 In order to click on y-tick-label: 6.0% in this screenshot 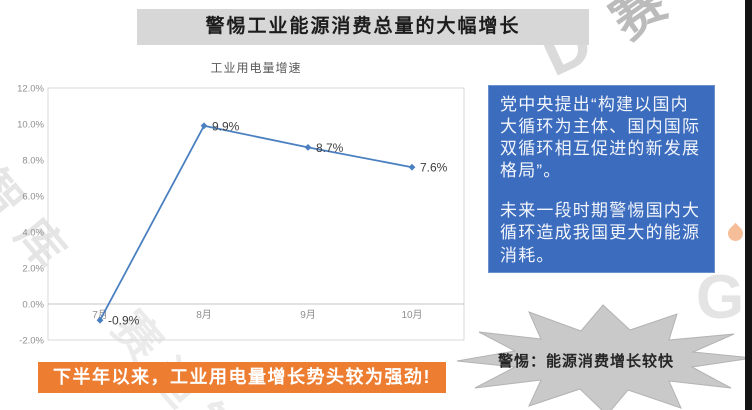, I will do `click(33, 197)`.